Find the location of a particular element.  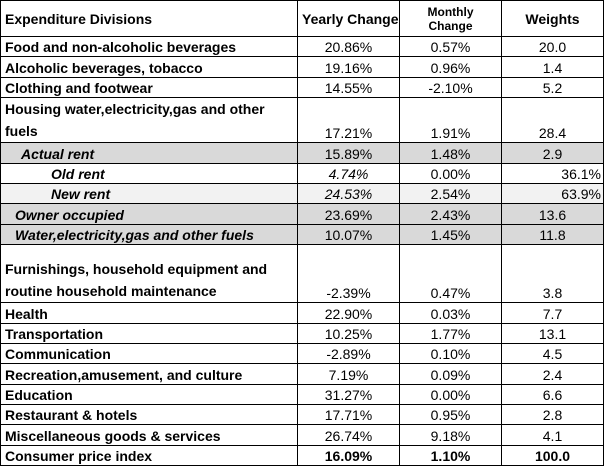

row-label: Water,electricity,gas and other fuels is located at coordinates (149, 234).